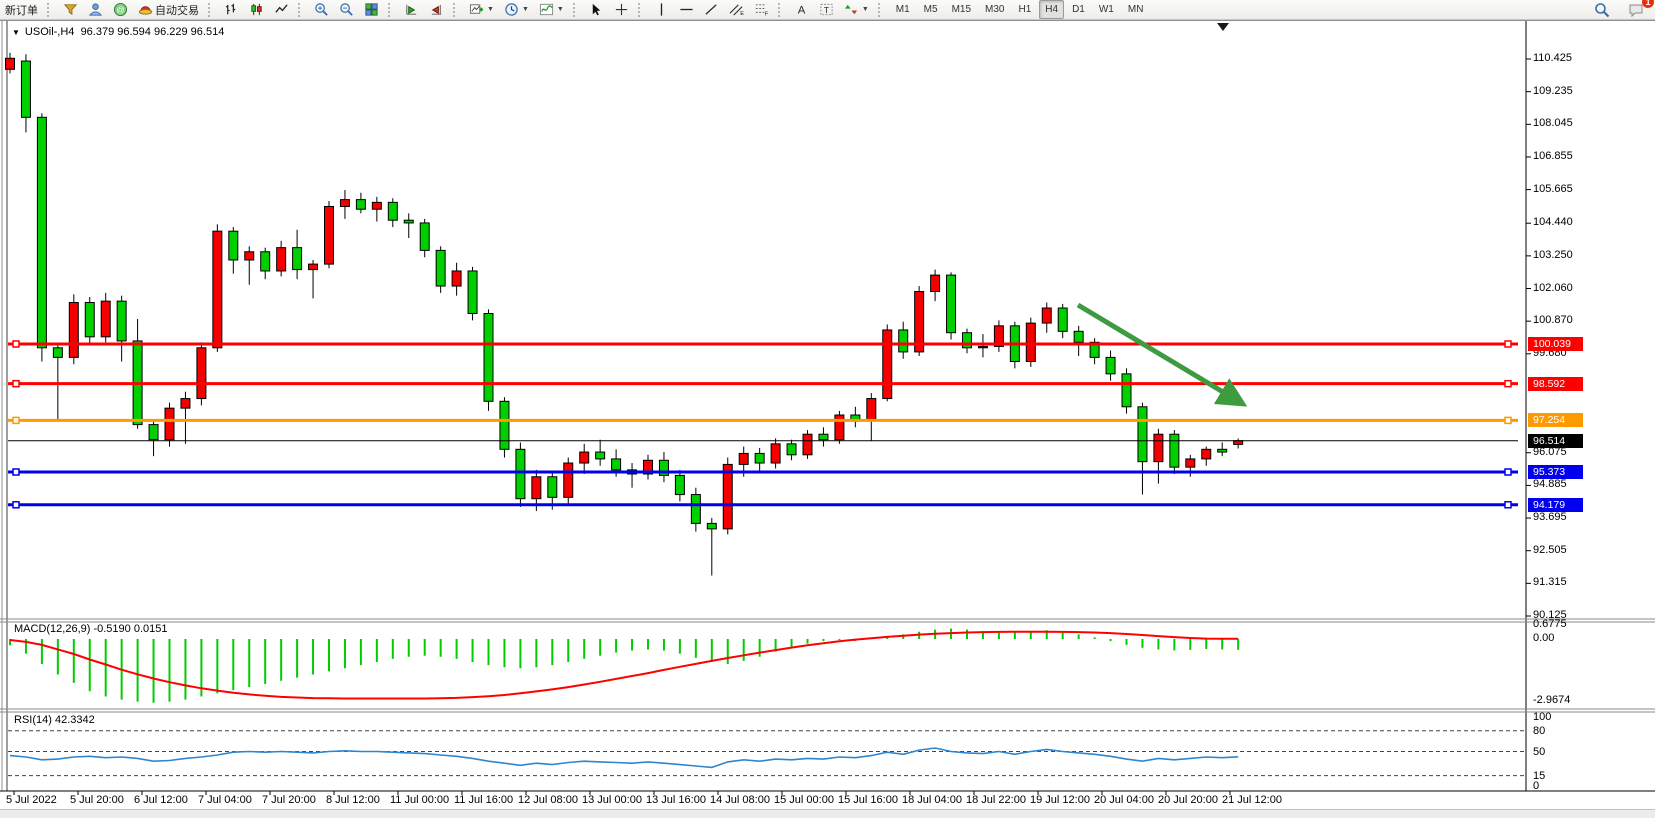 The height and width of the screenshot is (818, 1655). What do you see at coordinates (1648, 4) in the screenshot?
I see `notification-badge: 1` at bounding box center [1648, 4].